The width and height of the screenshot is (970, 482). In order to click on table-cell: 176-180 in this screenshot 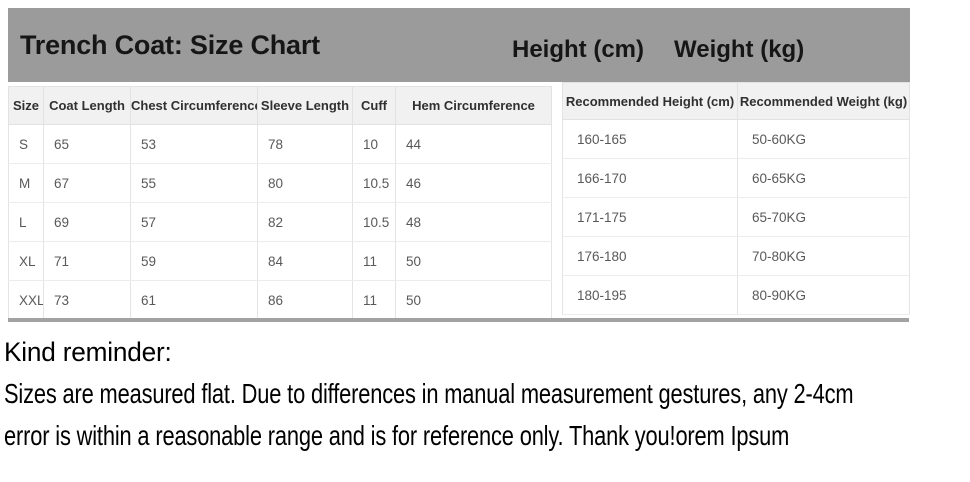, I will do `click(650, 256)`.